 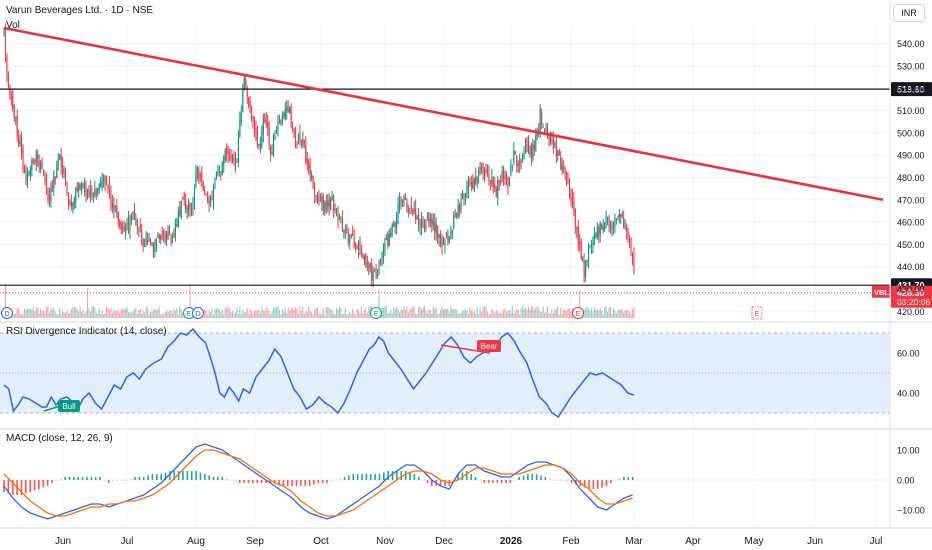 What do you see at coordinates (321, 541) in the screenshot?
I see `x-tick-label: Oct` at bounding box center [321, 541].